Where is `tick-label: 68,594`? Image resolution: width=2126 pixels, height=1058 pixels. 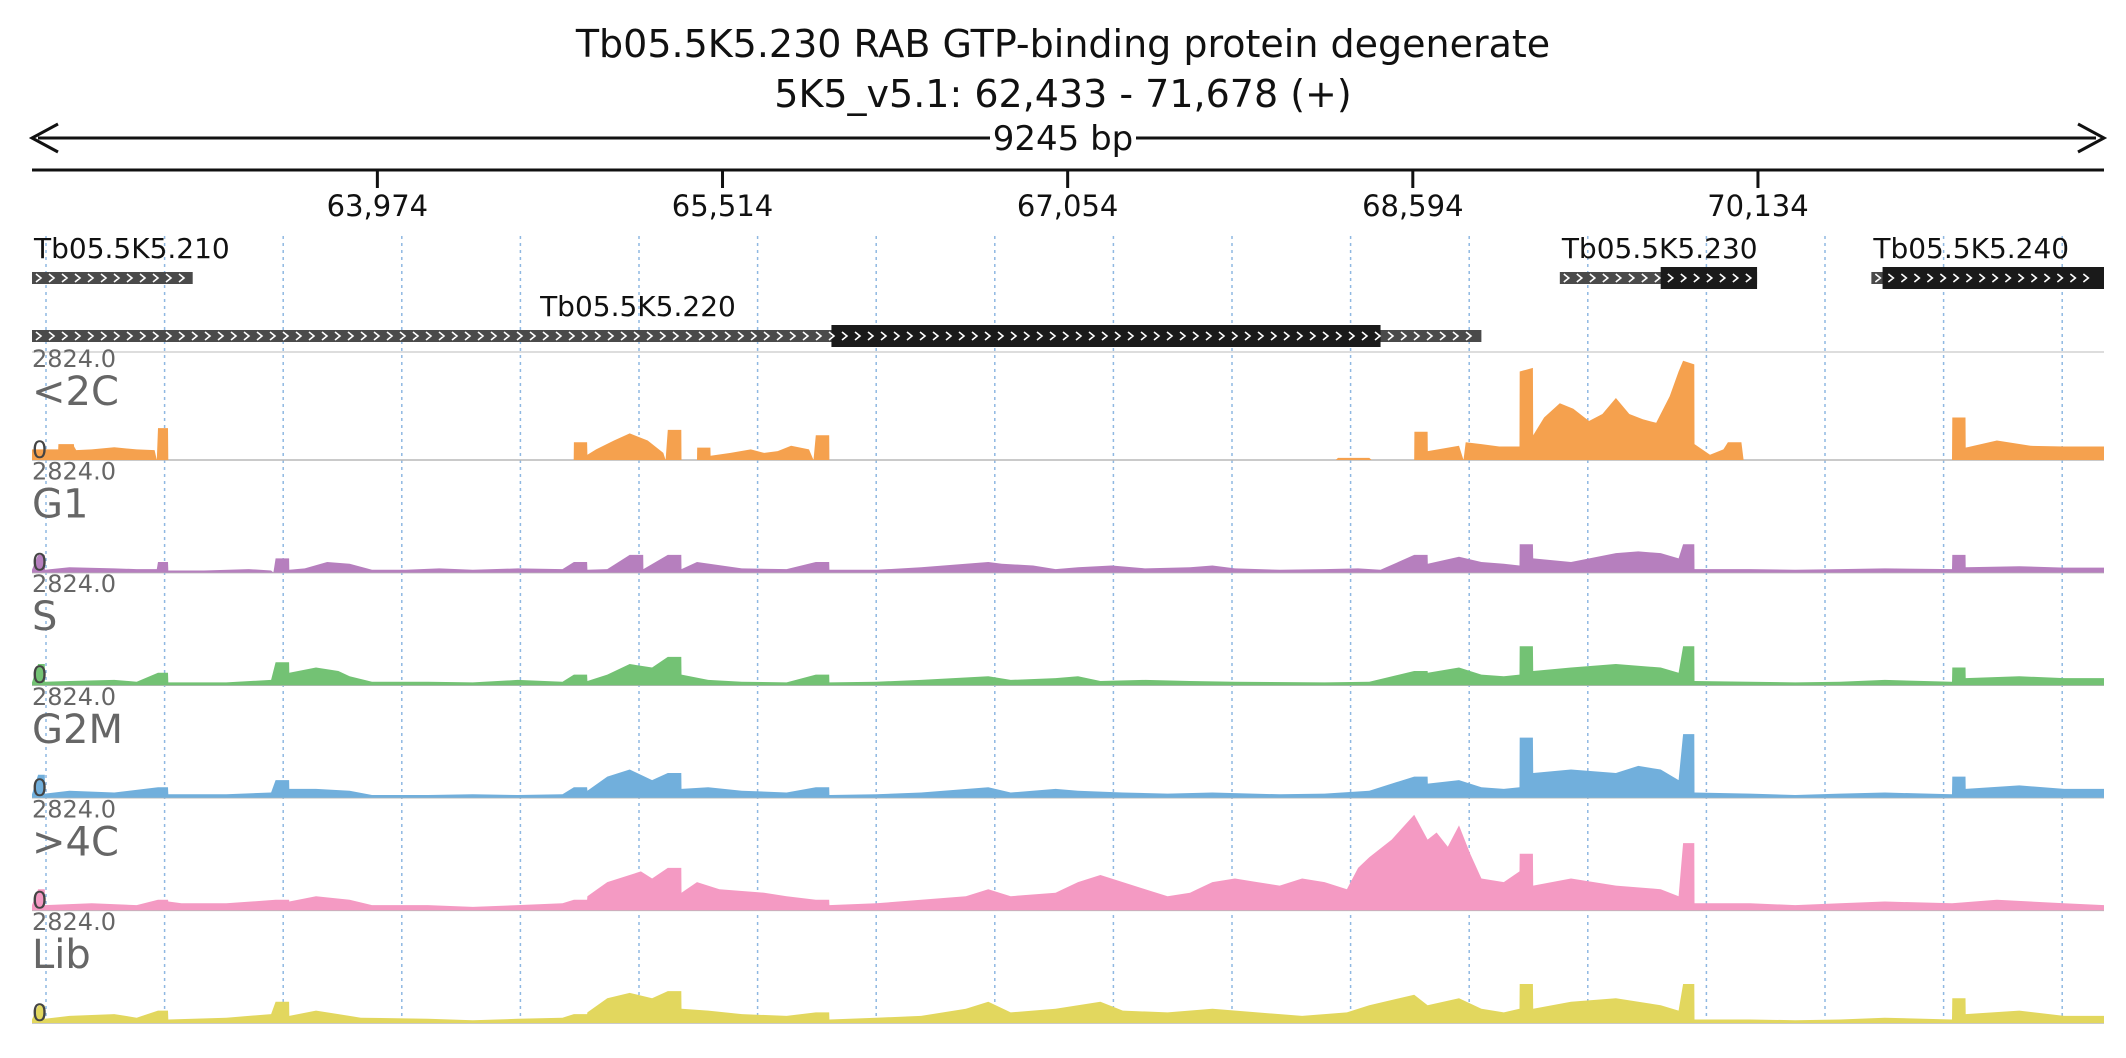 tick-label: 68,594 is located at coordinates (1412, 206).